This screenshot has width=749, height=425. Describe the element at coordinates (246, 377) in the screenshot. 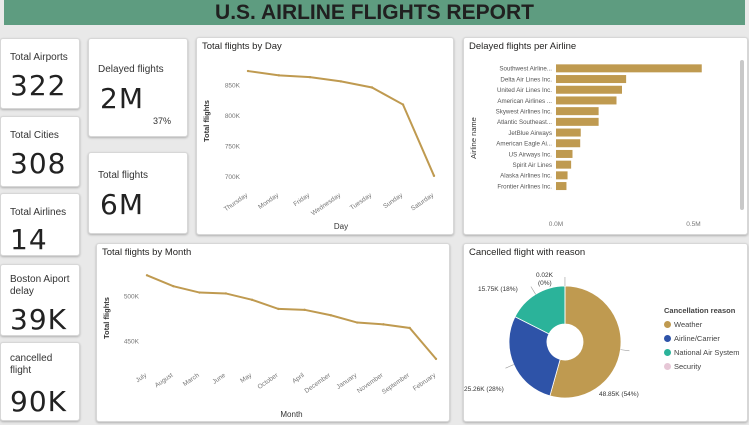

I see `x-tick-label: May` at that location.